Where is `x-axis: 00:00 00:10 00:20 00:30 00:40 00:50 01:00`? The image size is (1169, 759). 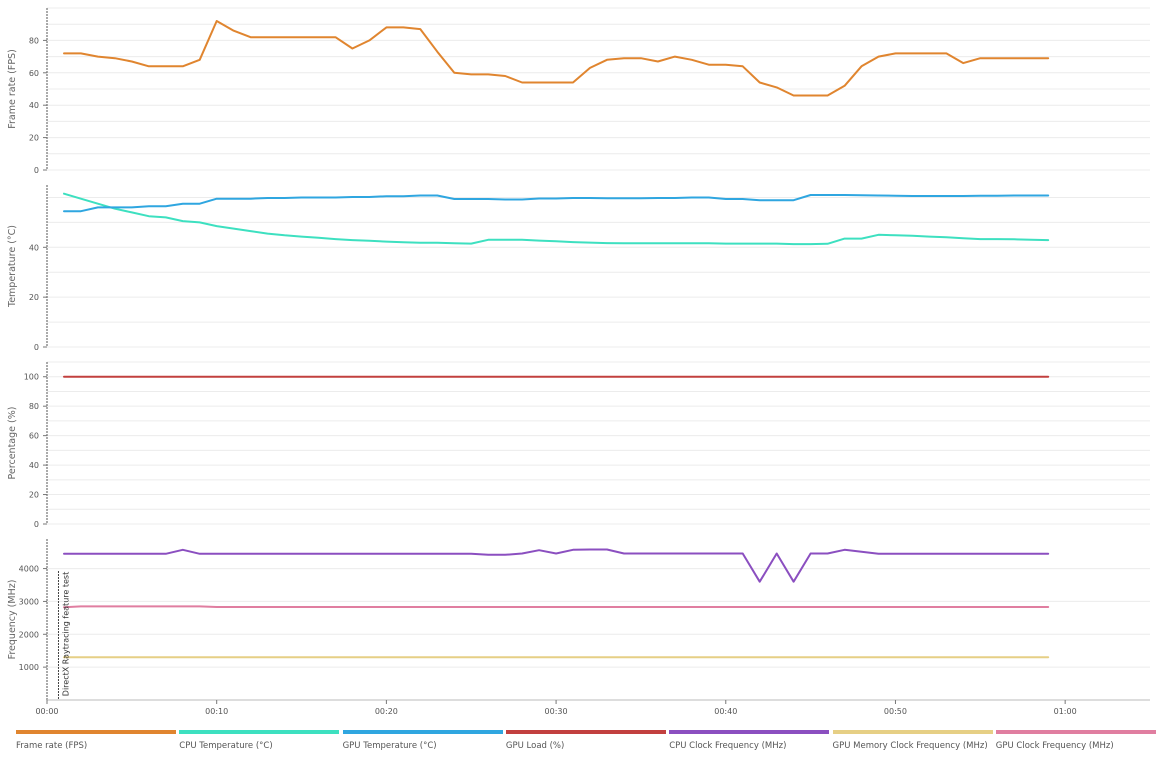 x-axis: 00:00 00:10 00:20 00:30 00:40 00:50 01:00 is located at coordinates (592, 707).